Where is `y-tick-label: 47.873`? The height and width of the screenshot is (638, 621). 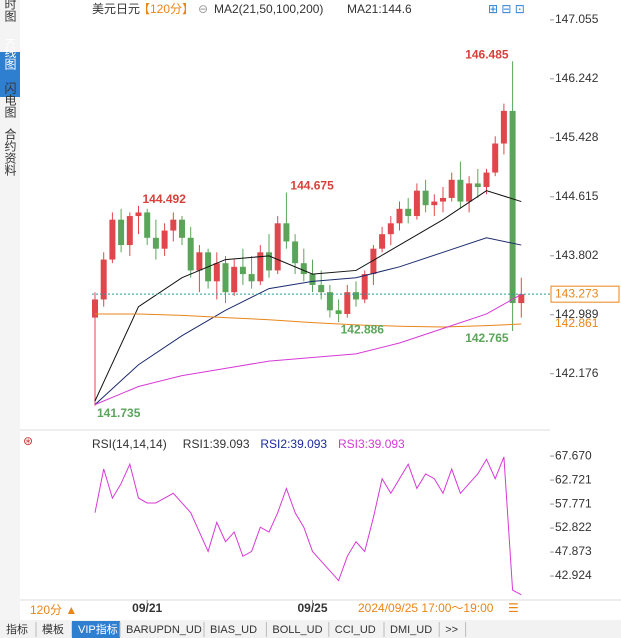 y-tick-label: 47.873 is located at coordinates (573, 551).